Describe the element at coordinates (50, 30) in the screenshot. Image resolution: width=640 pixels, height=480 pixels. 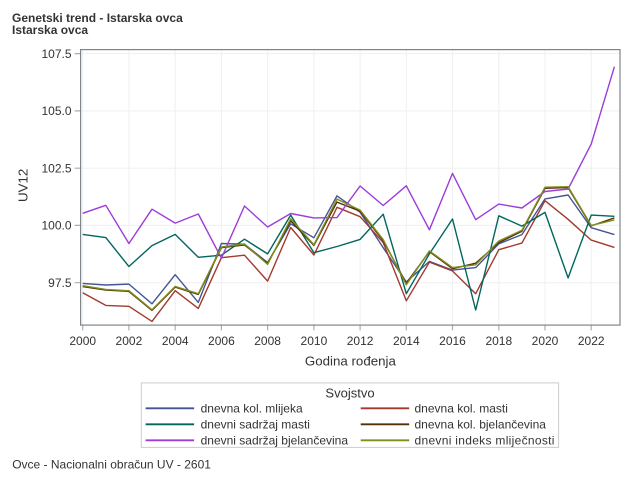
I see `svg-text: Istarska ovca` at that location.